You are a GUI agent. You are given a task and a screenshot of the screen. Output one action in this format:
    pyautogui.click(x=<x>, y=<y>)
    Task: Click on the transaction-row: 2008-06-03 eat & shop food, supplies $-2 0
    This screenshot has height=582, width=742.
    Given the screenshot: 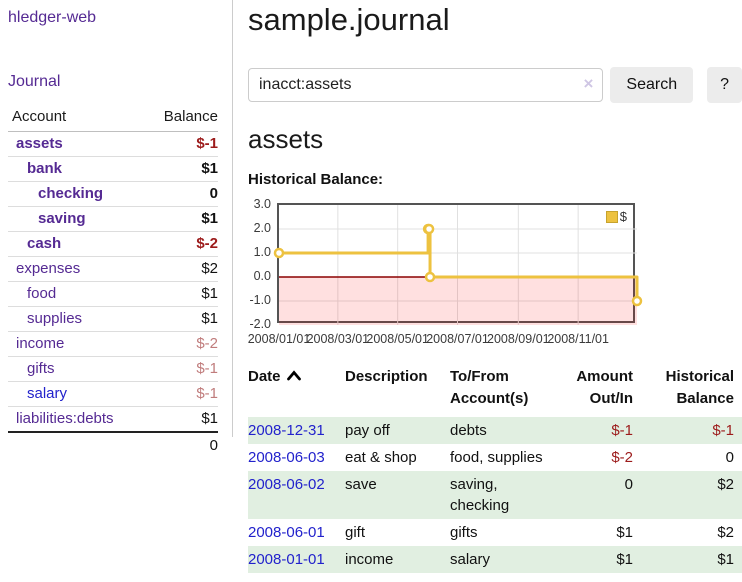 What is the action you would take?
    pyautogui.click(x=495, y=457)
    